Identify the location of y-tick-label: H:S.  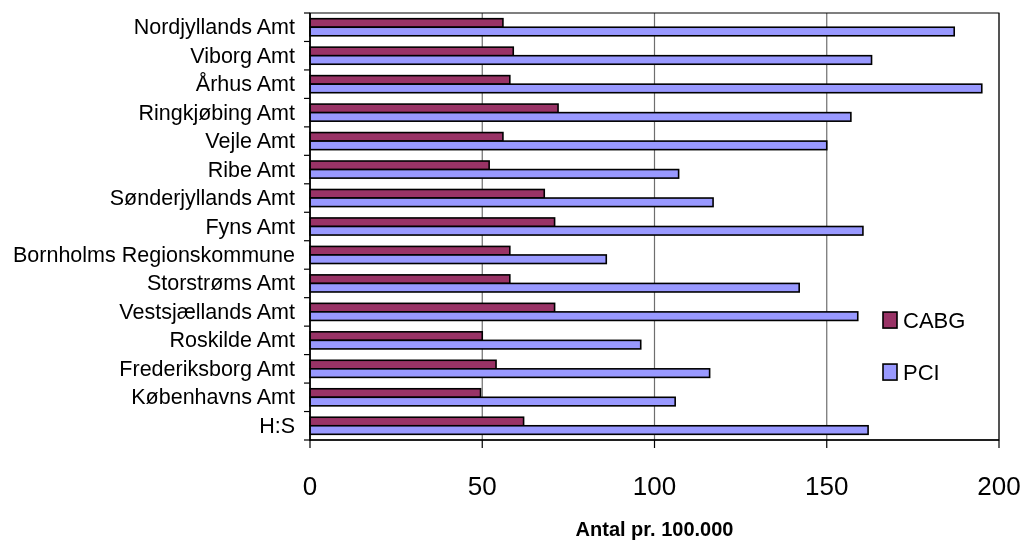
(277, 425).